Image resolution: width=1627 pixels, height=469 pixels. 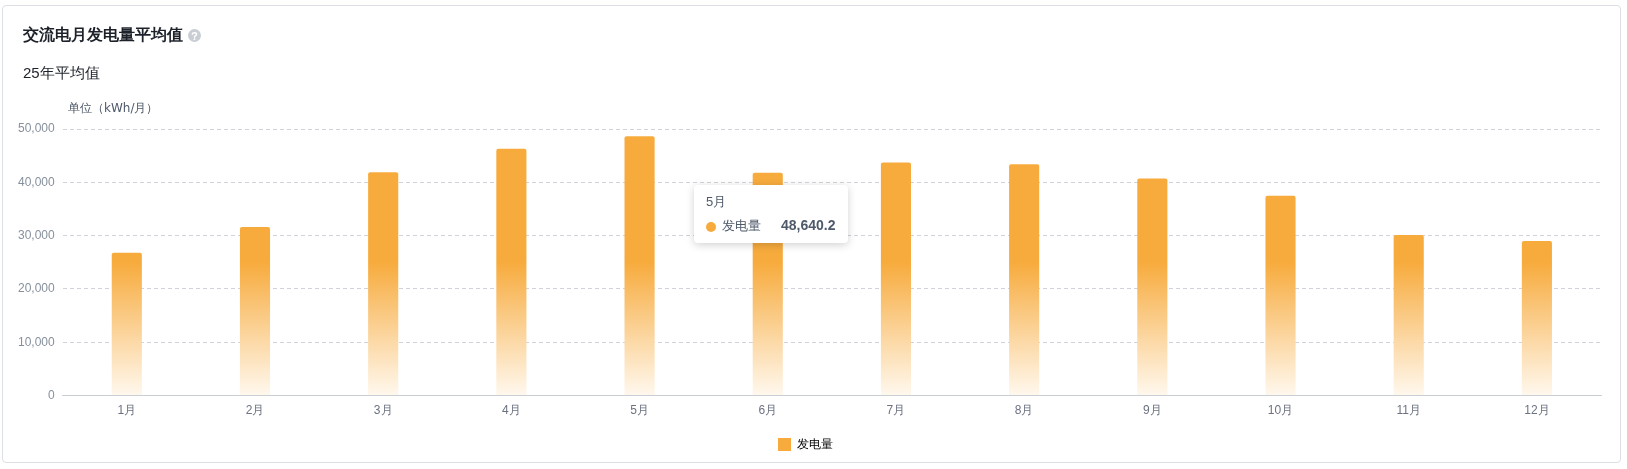 I want to click on x-tick-label: 9月, so click(x=1152, y=410).